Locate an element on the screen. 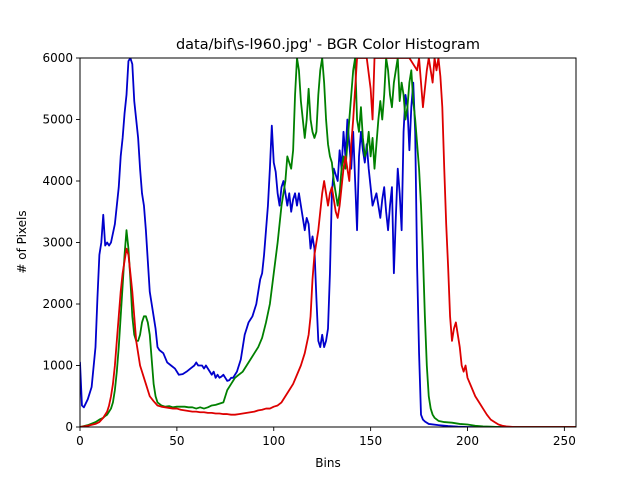 Image resolution: width=640 pixels, height=480 pixels. y-tick-label: 3000 is located at coordinates (57, 243).